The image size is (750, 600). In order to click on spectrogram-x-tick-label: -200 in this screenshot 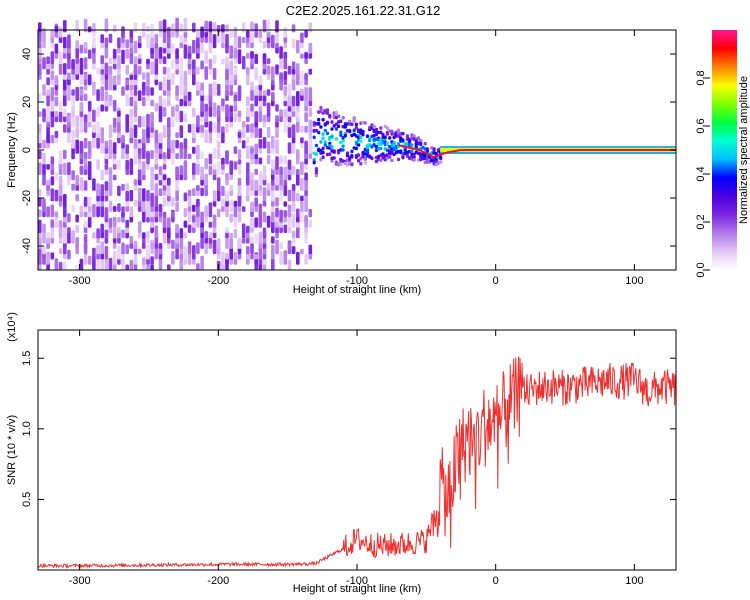, I will do `click(218, 281)`.